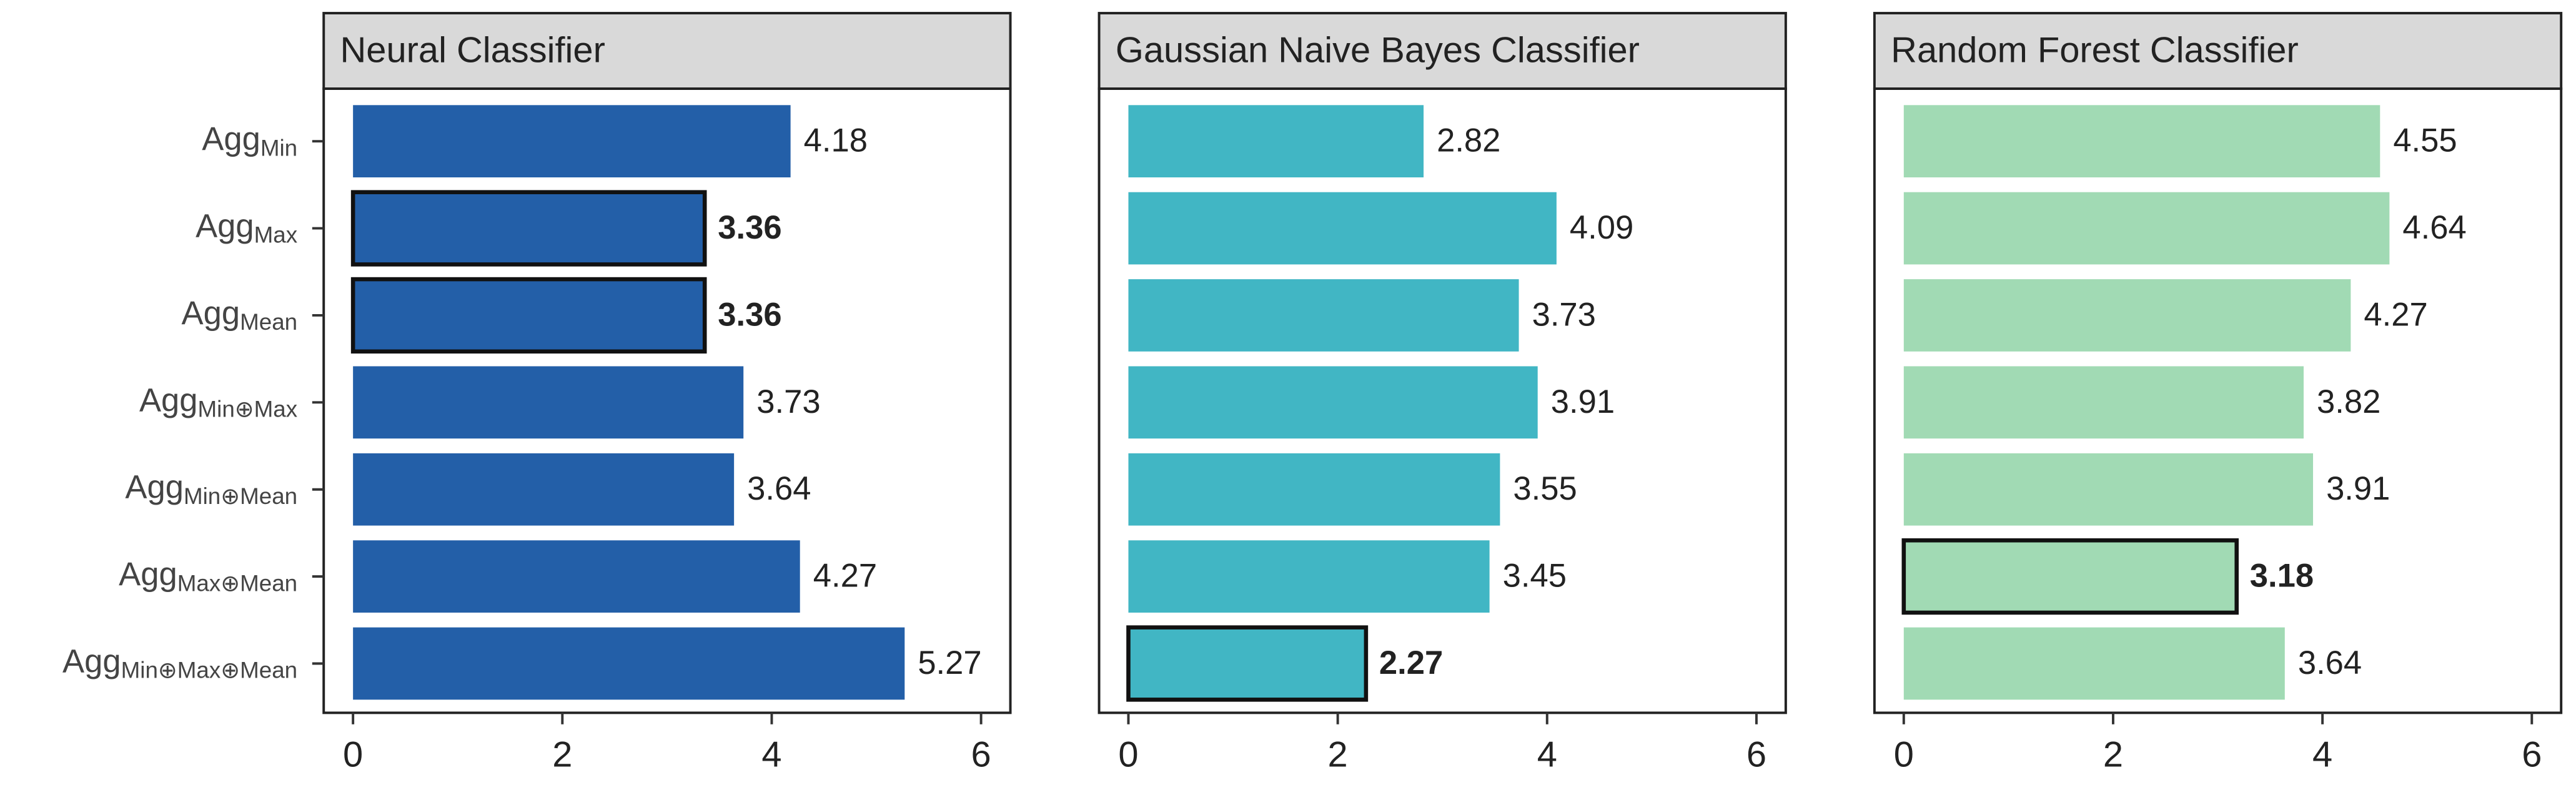 This screenshot has height=790, width=2576. Describe the element at coordinates (1468, 140) in the screenshot. I see `value-label: 2.82` at that location.